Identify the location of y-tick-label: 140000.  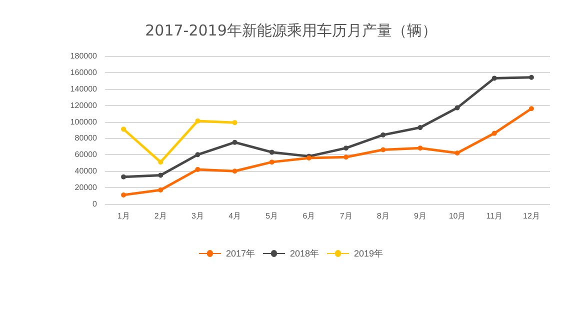
(84, 89).